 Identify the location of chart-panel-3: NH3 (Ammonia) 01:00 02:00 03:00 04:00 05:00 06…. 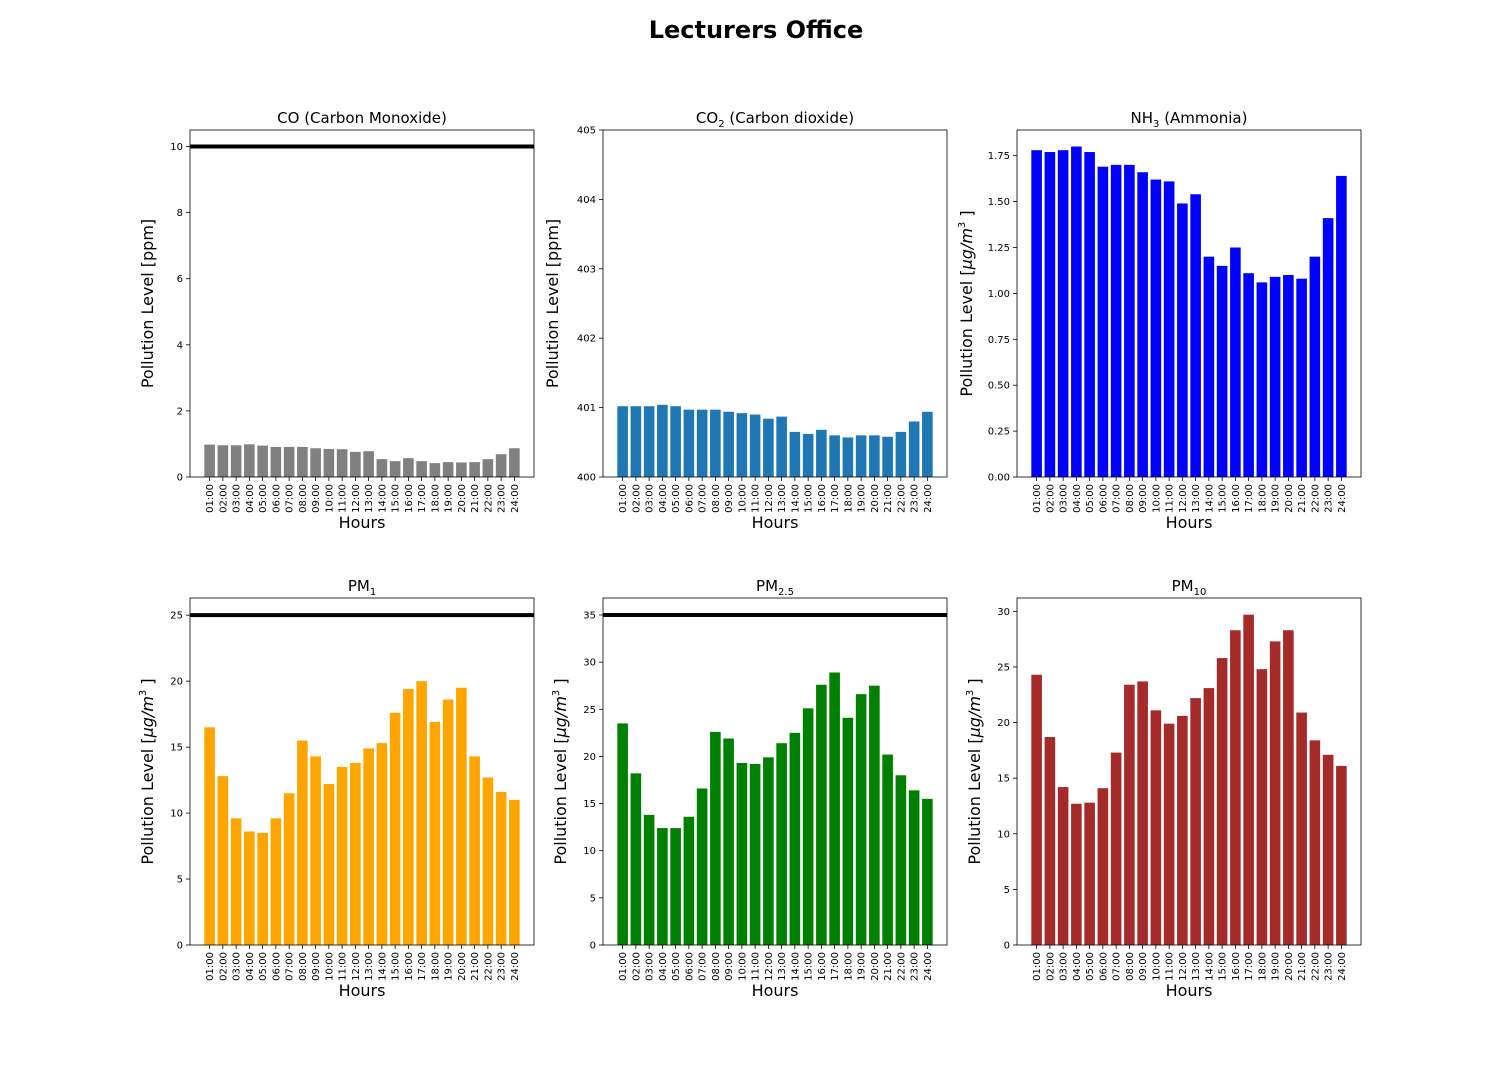
(1159, 320).